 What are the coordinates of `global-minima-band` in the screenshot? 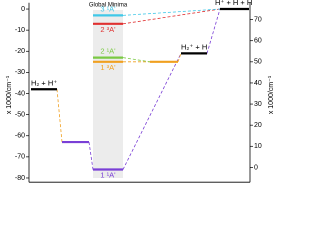 It's located at (108, 94).